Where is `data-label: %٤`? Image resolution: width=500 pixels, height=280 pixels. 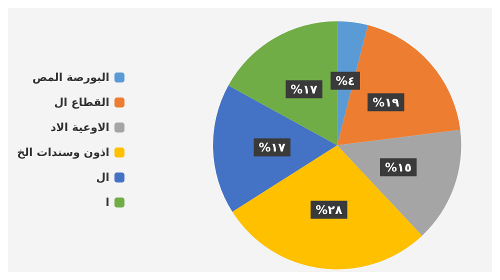 data-label: %٤ is located at coordinates (345, 81).